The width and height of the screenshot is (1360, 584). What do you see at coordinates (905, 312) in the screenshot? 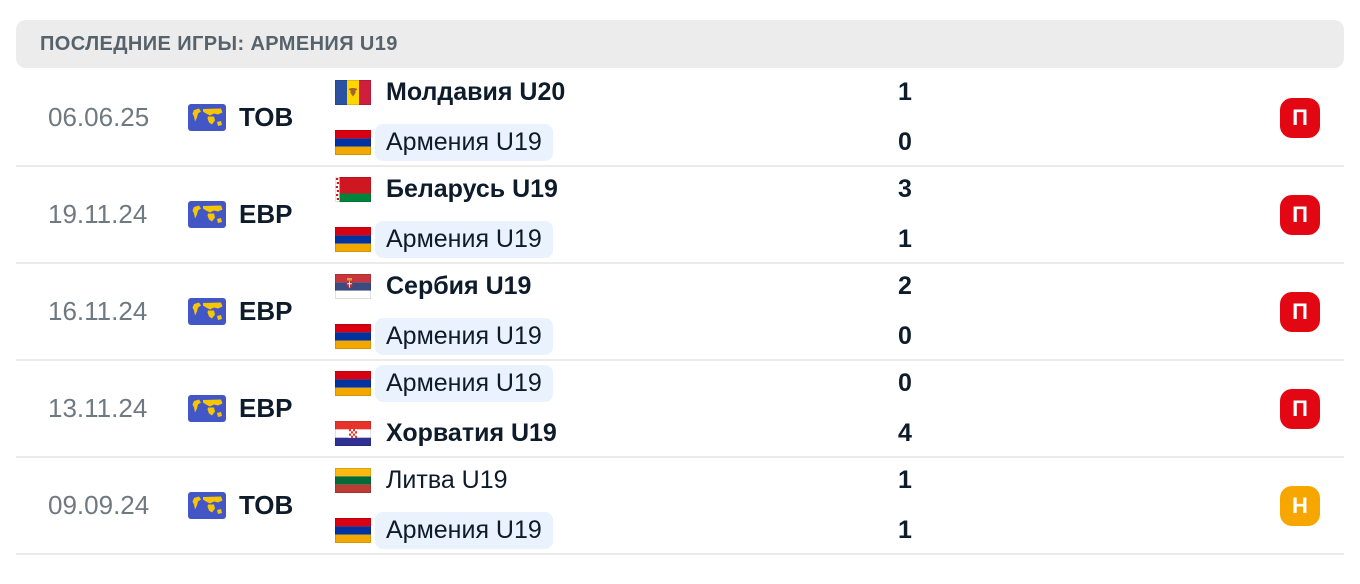
I see `score-column: 2 0` at bounding box center [905, 312].